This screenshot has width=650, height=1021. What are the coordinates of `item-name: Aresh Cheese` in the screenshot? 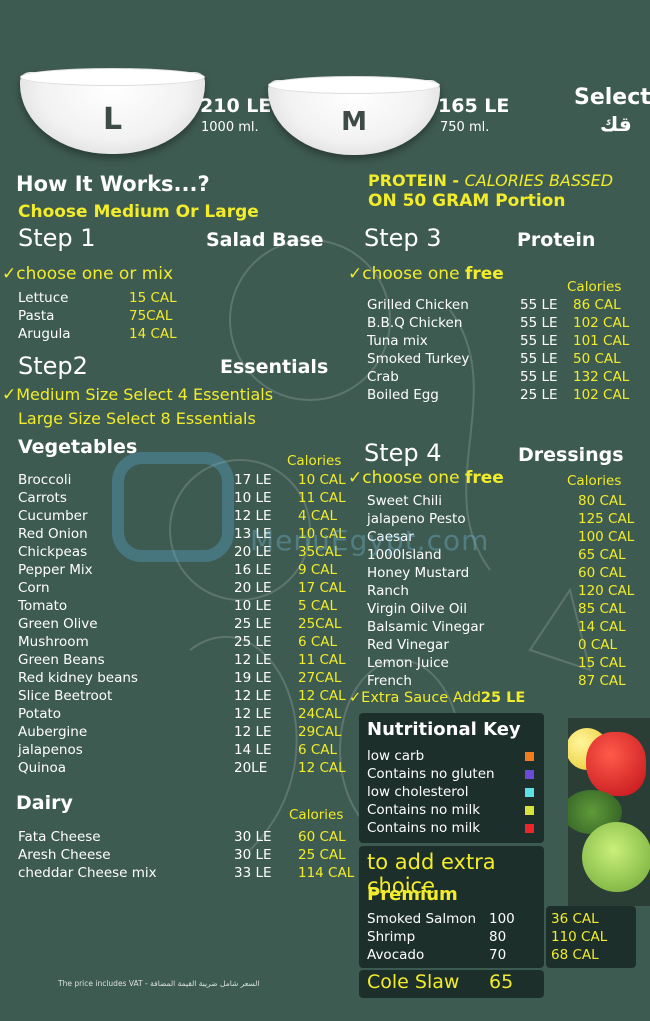 It's located at (64, 855).